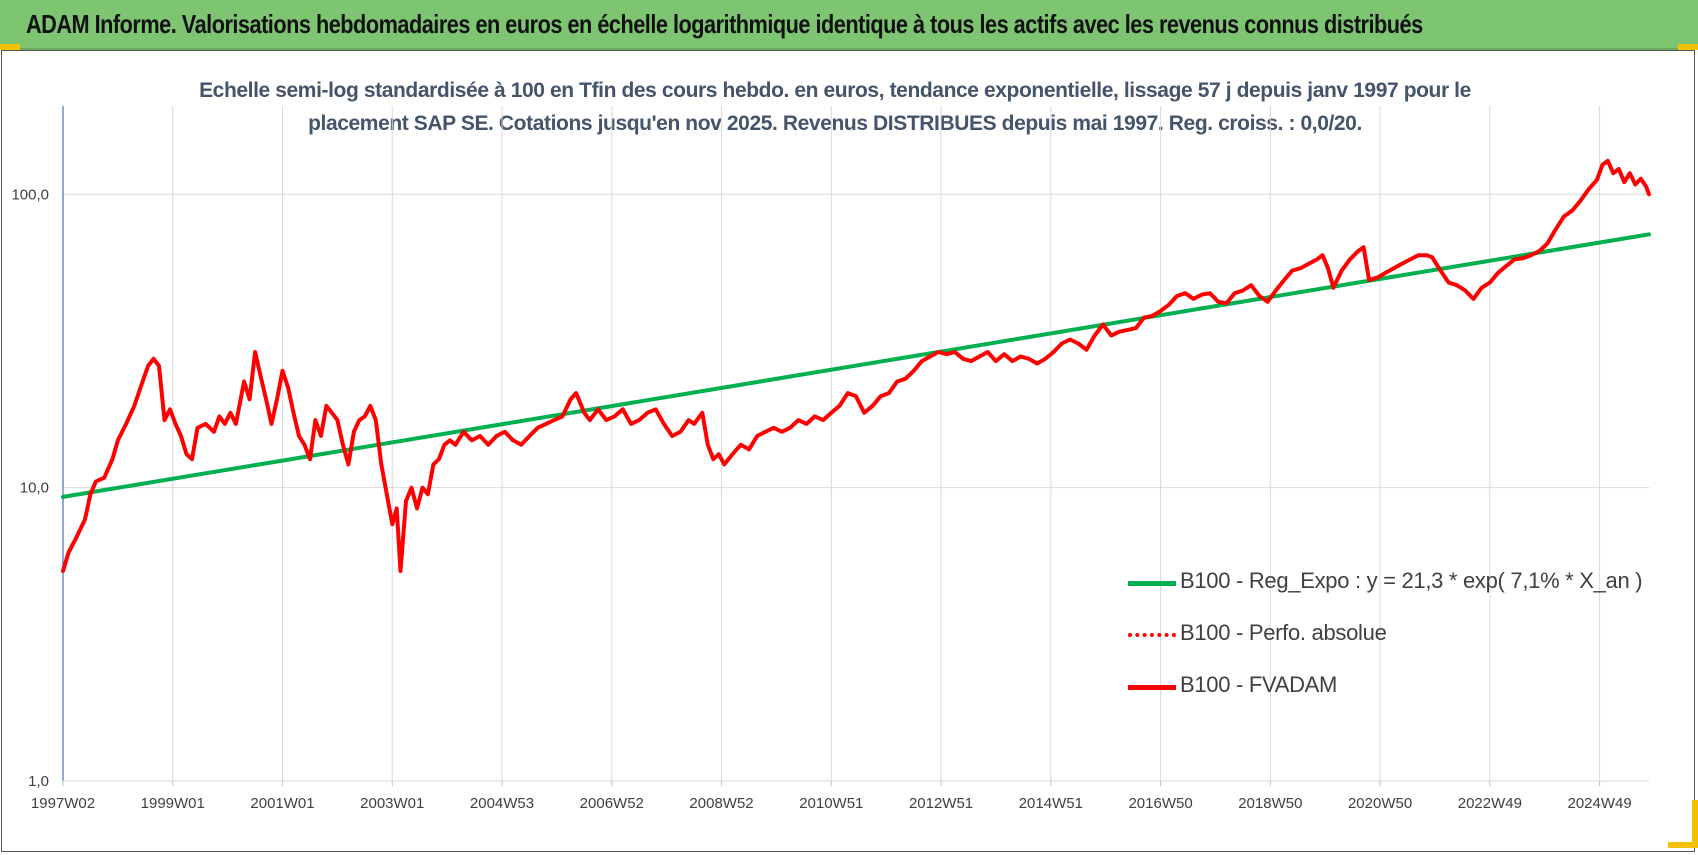 The width and height of the screenshot is (1698, 855). What do you see at coordinates (1283, 632) in the screenshot?
I see `legend-label-perfo: B100 - Perfo. absolue` at bounding box center [1283, 632].